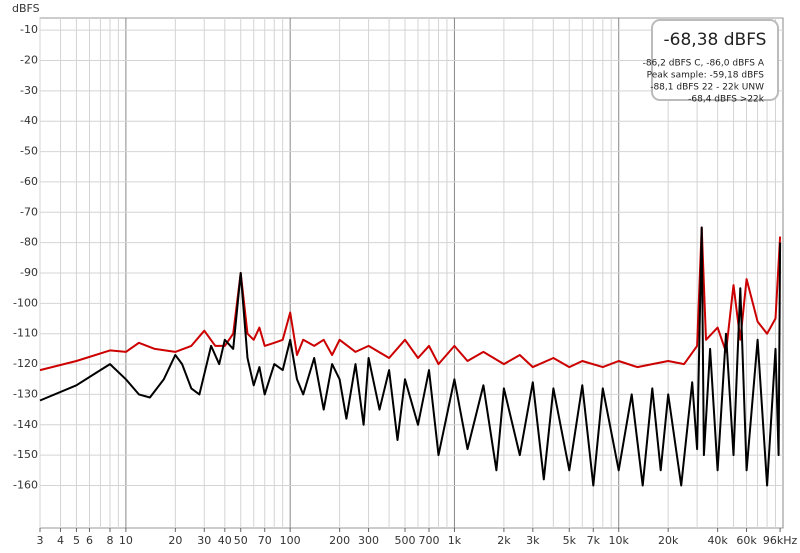 Image resolution: width=800 pixels, height=553 pixels. What do you see at coordinates (29, 120) in the screenshot?
I see `y-tick-label: -40` at bounding box center [29, 120].